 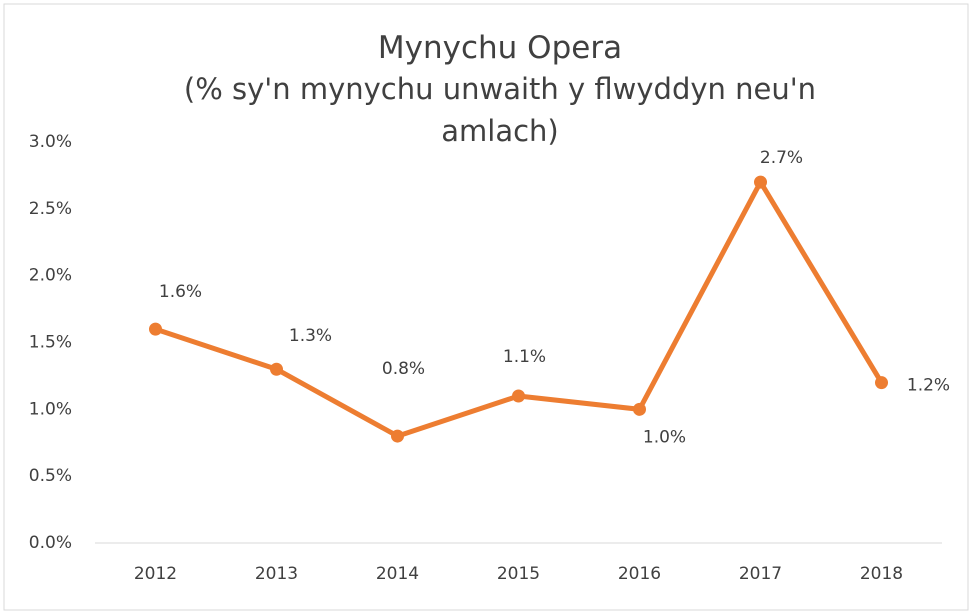 I want to click on y-tick-label: 2.5%, so click(x=50, y=209).